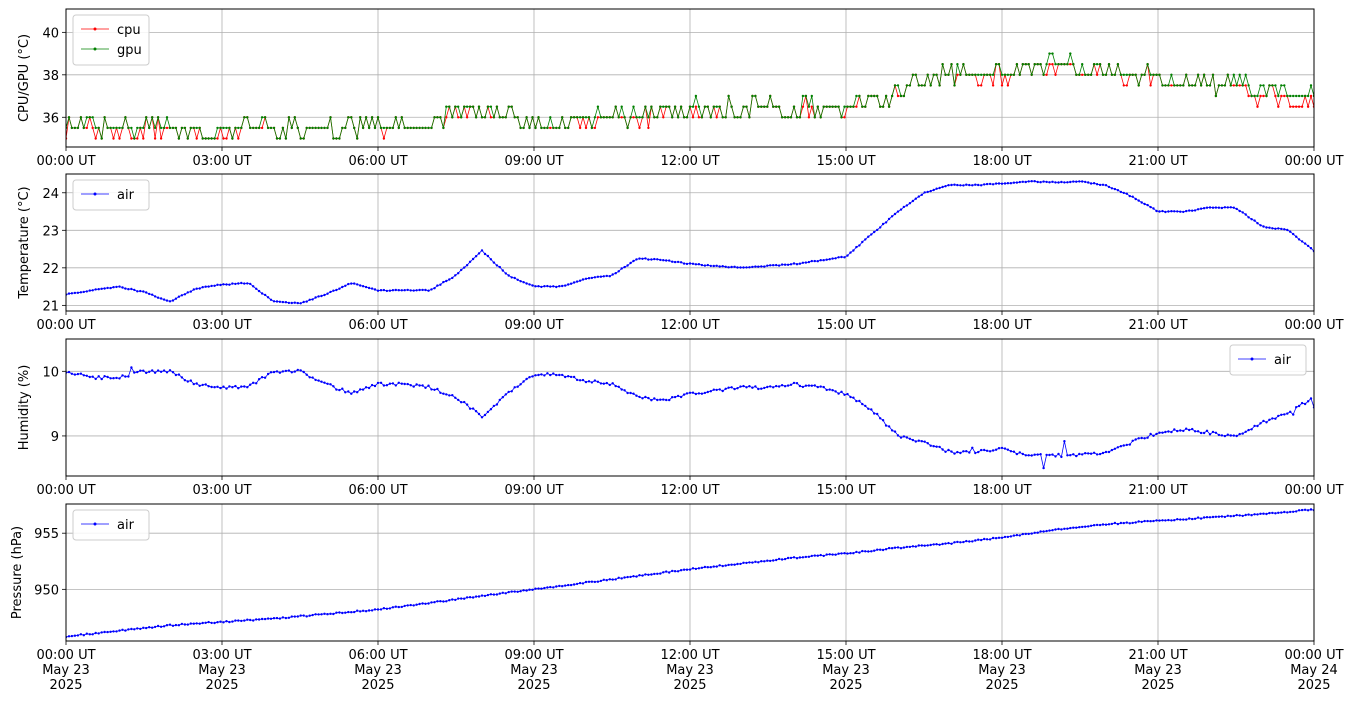 The height and width of the screenshot is (707, 1355). What do you see at coordinates (689, 670) in the screenshot?
I see `x-tick-label: 12:00 UT May 23 2025` at bounding box center [689, 670].